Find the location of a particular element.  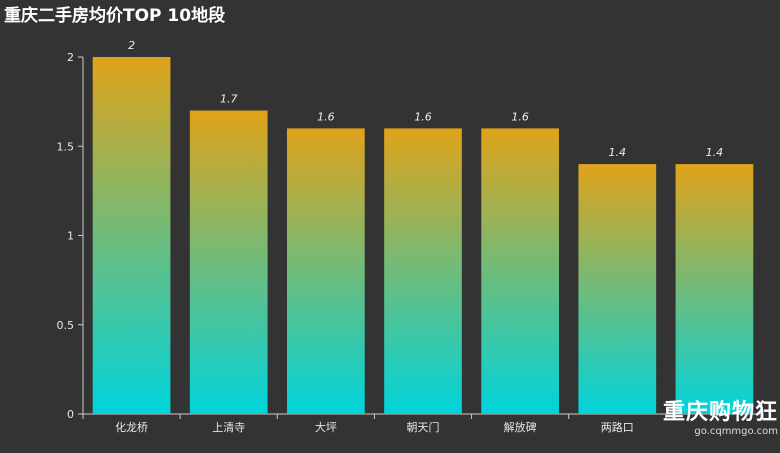

x-tick-label: 朝天门 is located at coordinates (423, 427).